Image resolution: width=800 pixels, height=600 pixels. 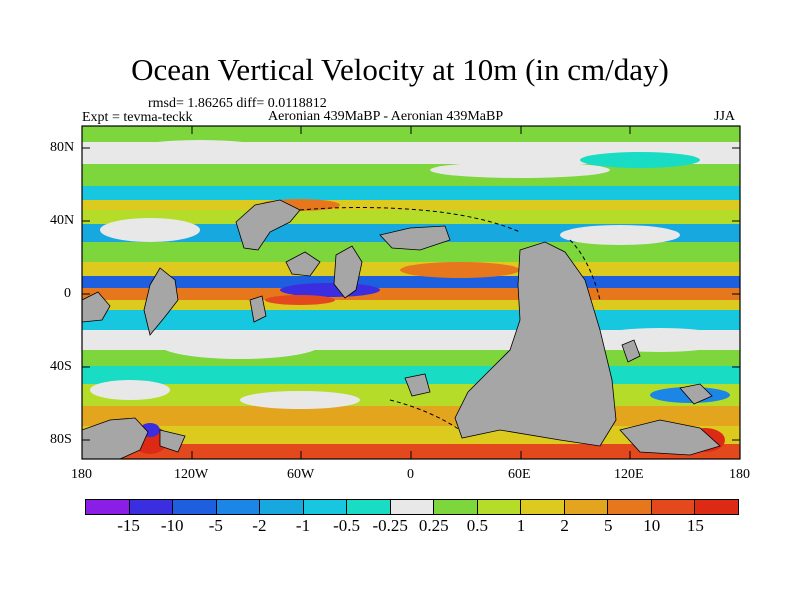 What do you see at coordinates (411, 193) in the screenshot?
I see `band-north-cyan` at bounding box center [411, 193].